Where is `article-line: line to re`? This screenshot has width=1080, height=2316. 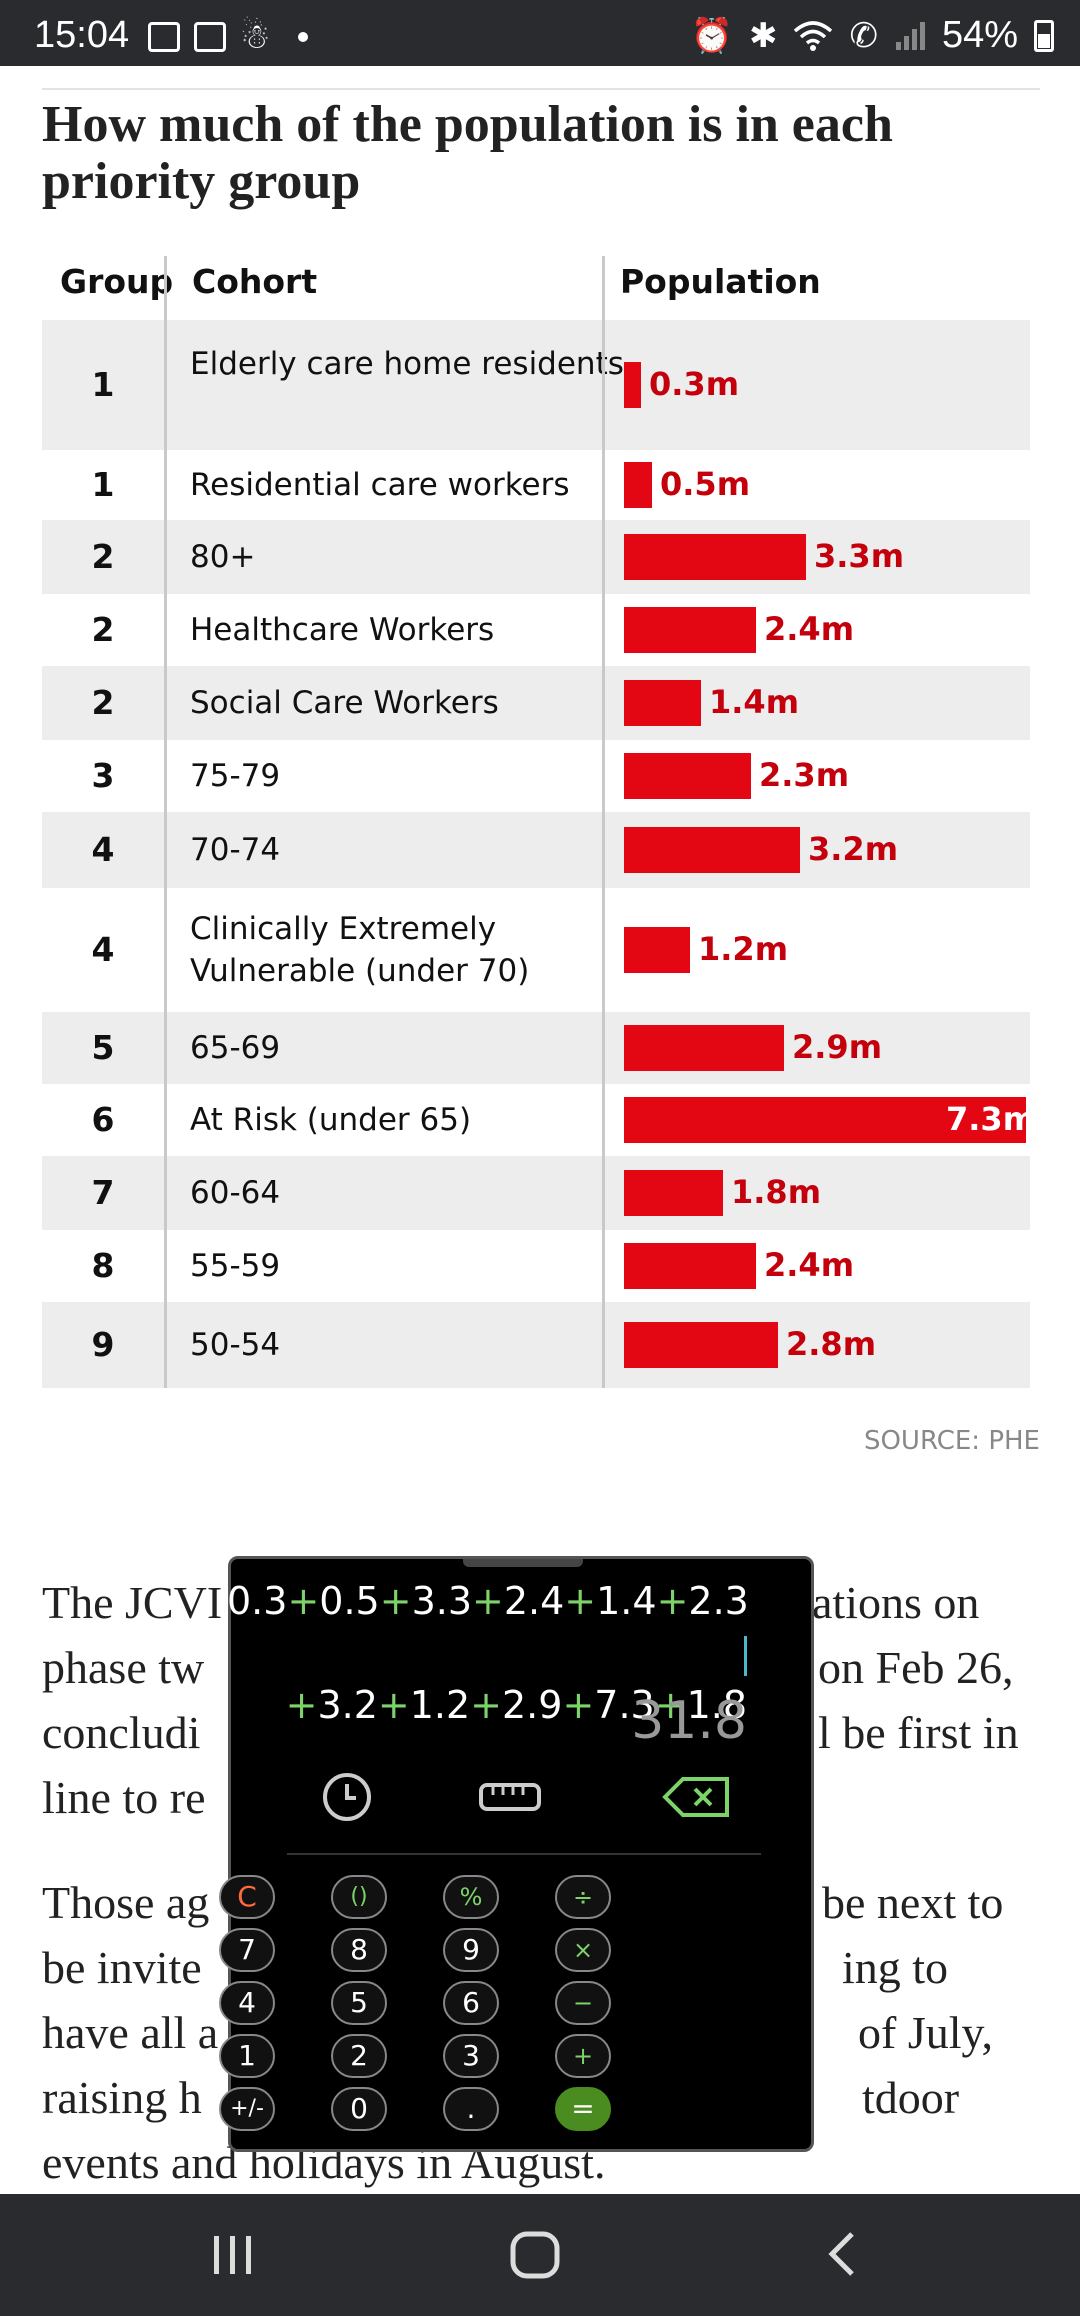 article-line: line to re is located at coordinates (124, 1797).